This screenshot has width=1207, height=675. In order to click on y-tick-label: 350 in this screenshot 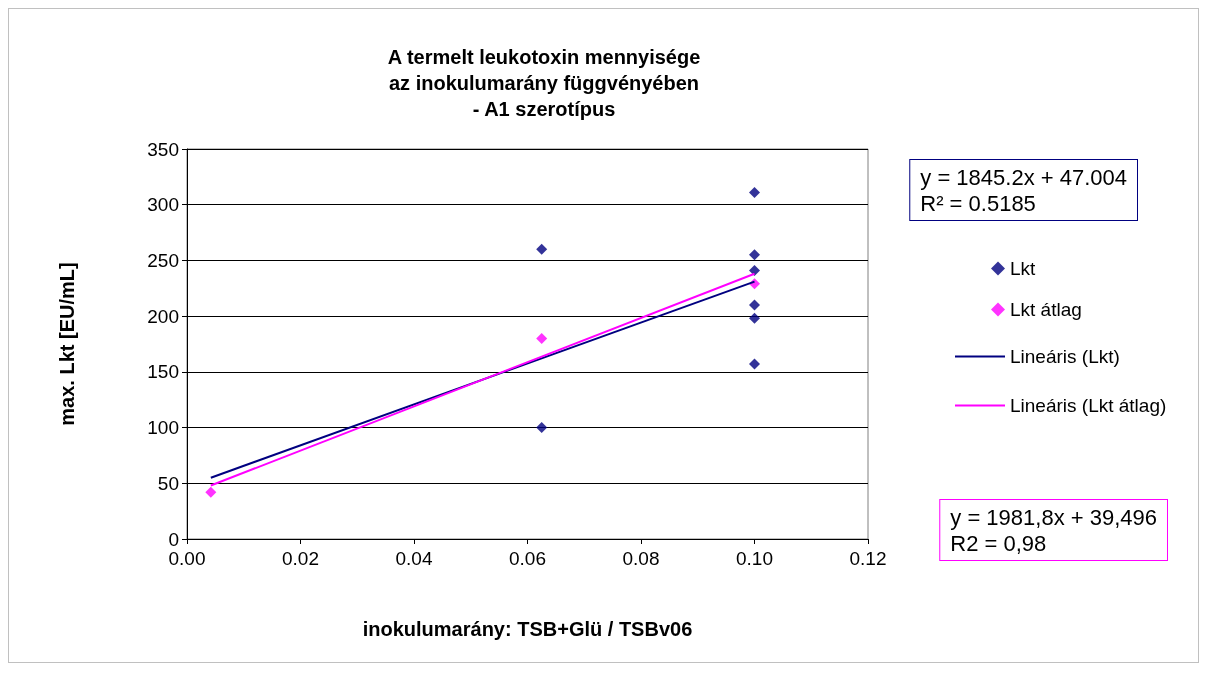, I will do `click(163, 149)`.